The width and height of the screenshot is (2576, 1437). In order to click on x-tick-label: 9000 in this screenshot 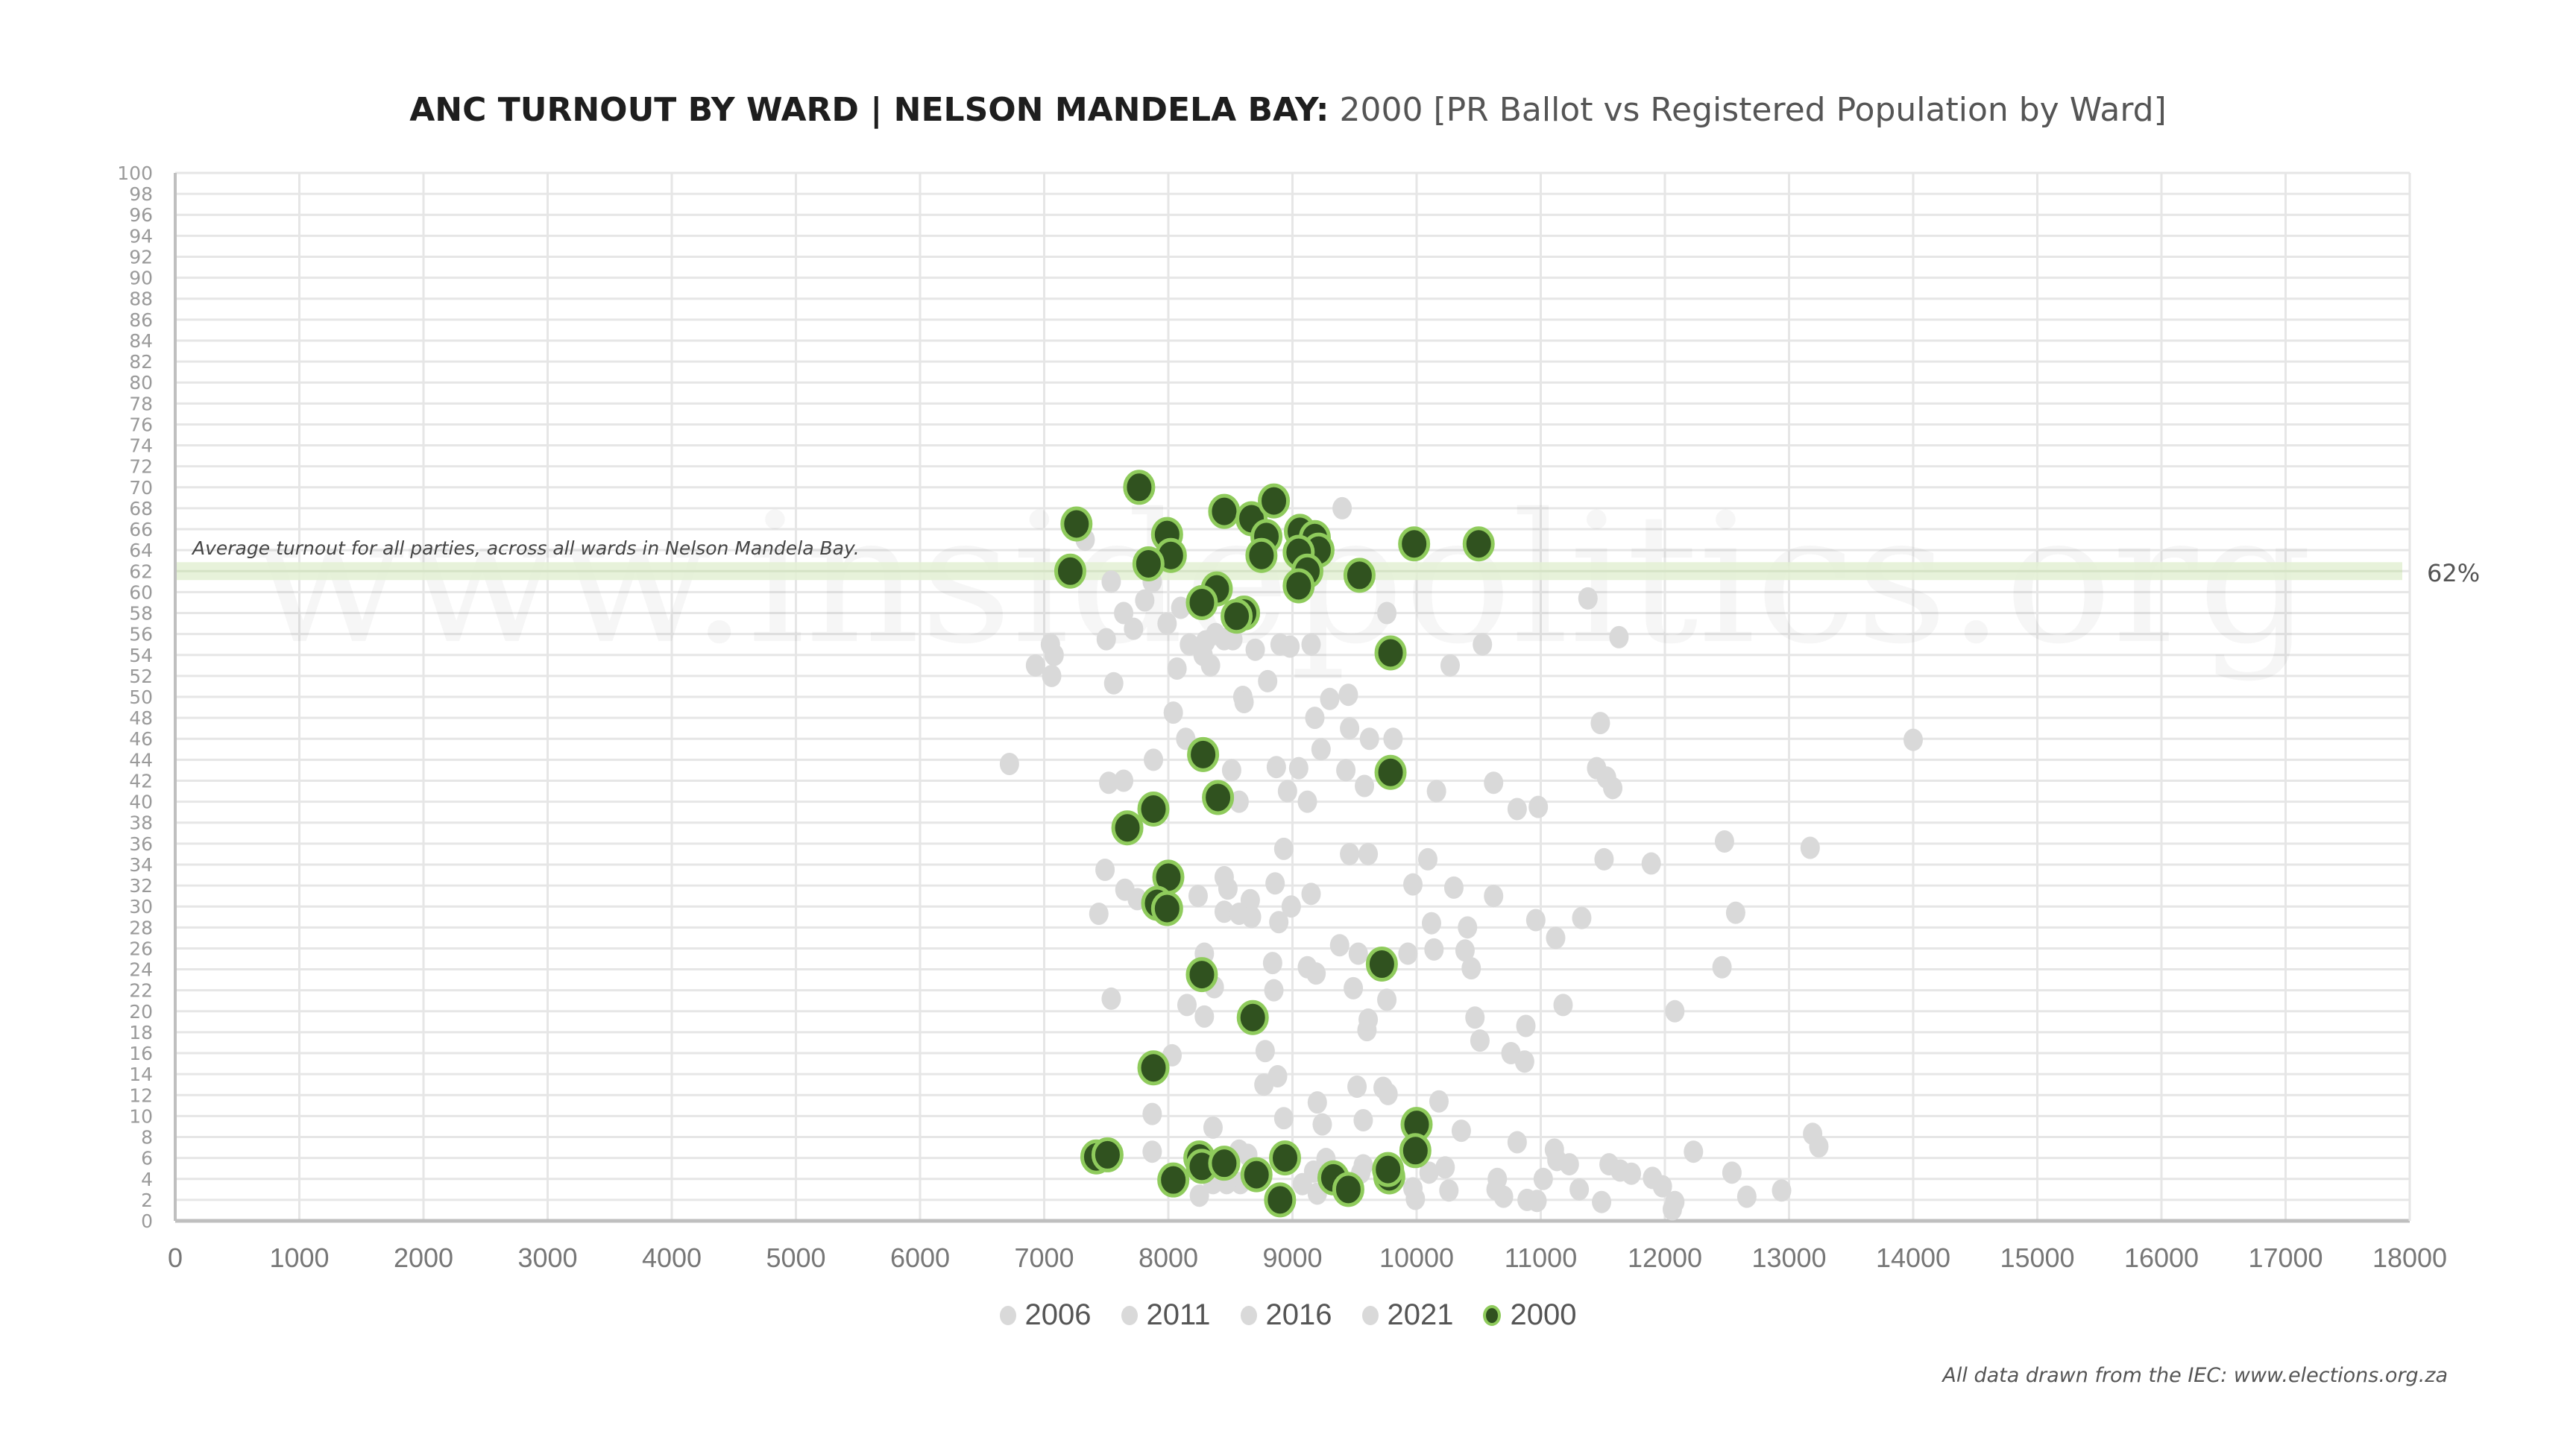, I will do `click(1292, 1258)`.